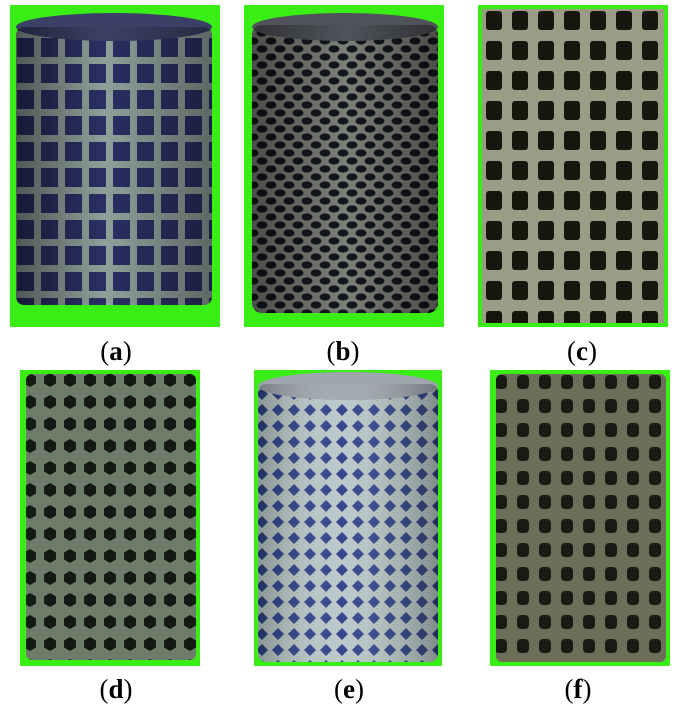  What do you see at coordinates (344, 166) in the screenshot?
I see `panel-b-photo` at bounding box center [344, 166].